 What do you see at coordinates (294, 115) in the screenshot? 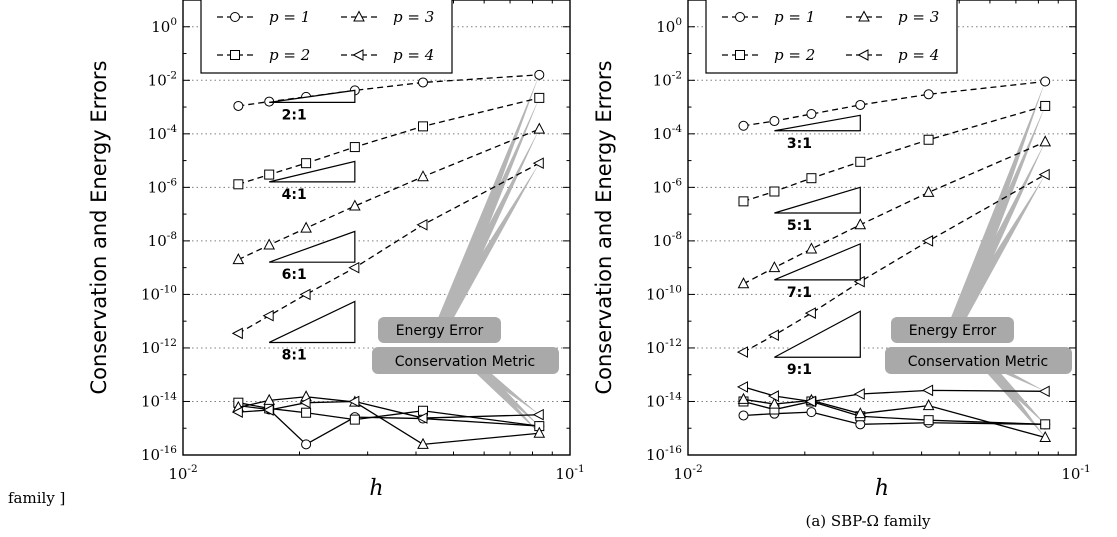
I see `slope-label: 2:1` at bounding box center [294, 115].